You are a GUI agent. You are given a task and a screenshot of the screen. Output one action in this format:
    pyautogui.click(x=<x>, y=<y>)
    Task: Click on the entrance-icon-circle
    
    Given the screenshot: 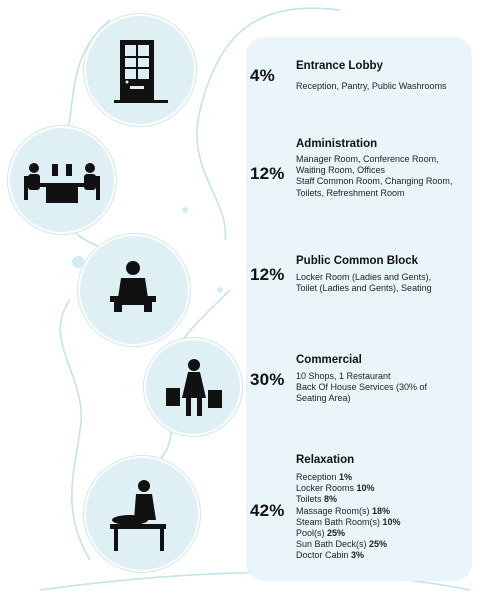 What is the action you would take?
    pyautogui.click(x=140, y=70)
    